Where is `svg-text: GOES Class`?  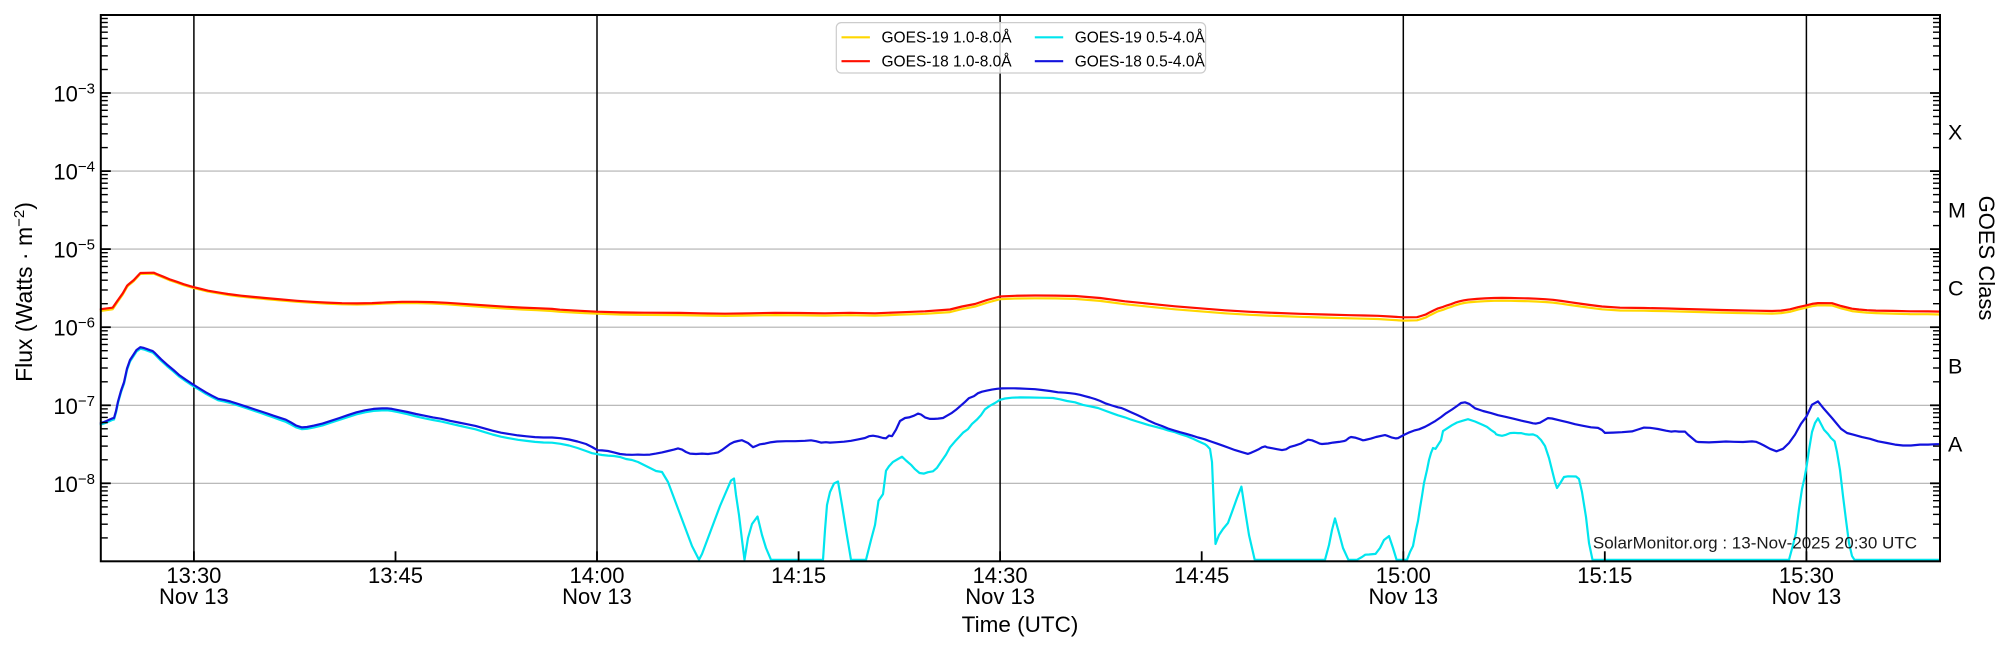
svg-text: GOES Class is located at coordinates (1986, 258).